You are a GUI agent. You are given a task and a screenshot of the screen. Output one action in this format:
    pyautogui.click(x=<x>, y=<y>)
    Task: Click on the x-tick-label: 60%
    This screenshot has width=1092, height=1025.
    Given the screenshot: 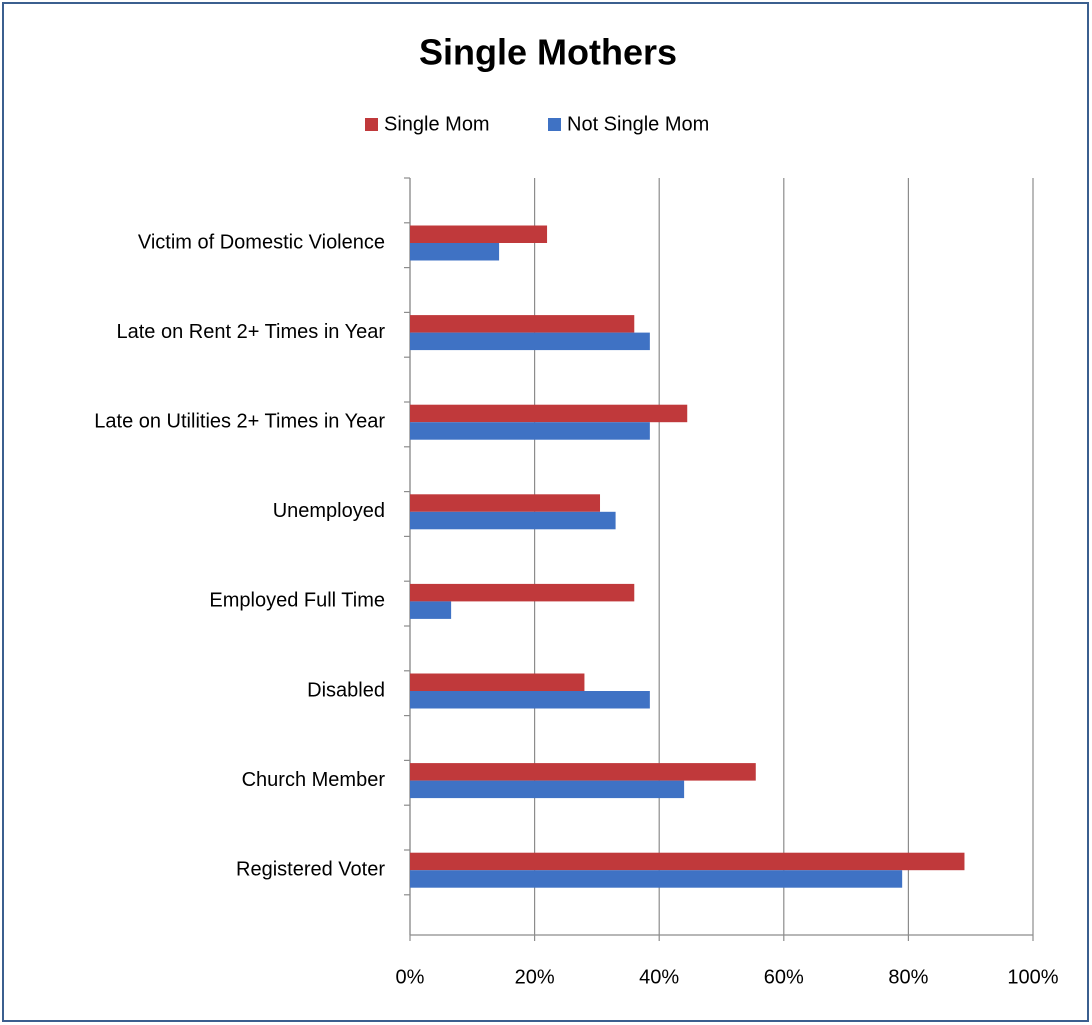 What is the action you would take?
    pyautogui.click(x=784, y=977)
    